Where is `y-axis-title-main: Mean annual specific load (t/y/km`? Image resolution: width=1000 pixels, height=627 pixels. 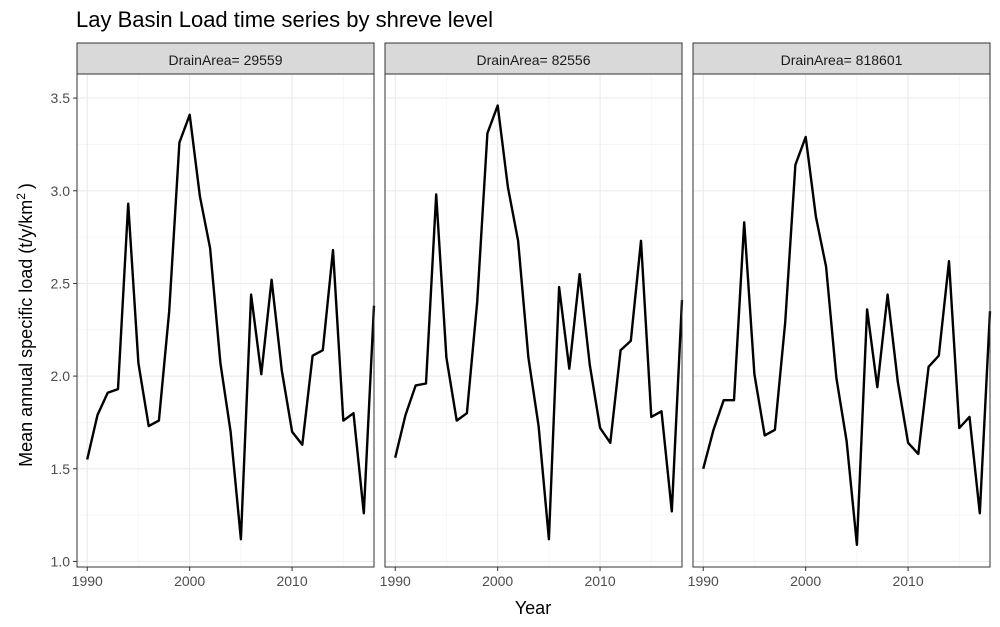
y-axis-title-main: Mean annual specific load (t/y/km is located at coordinates (26, 333).